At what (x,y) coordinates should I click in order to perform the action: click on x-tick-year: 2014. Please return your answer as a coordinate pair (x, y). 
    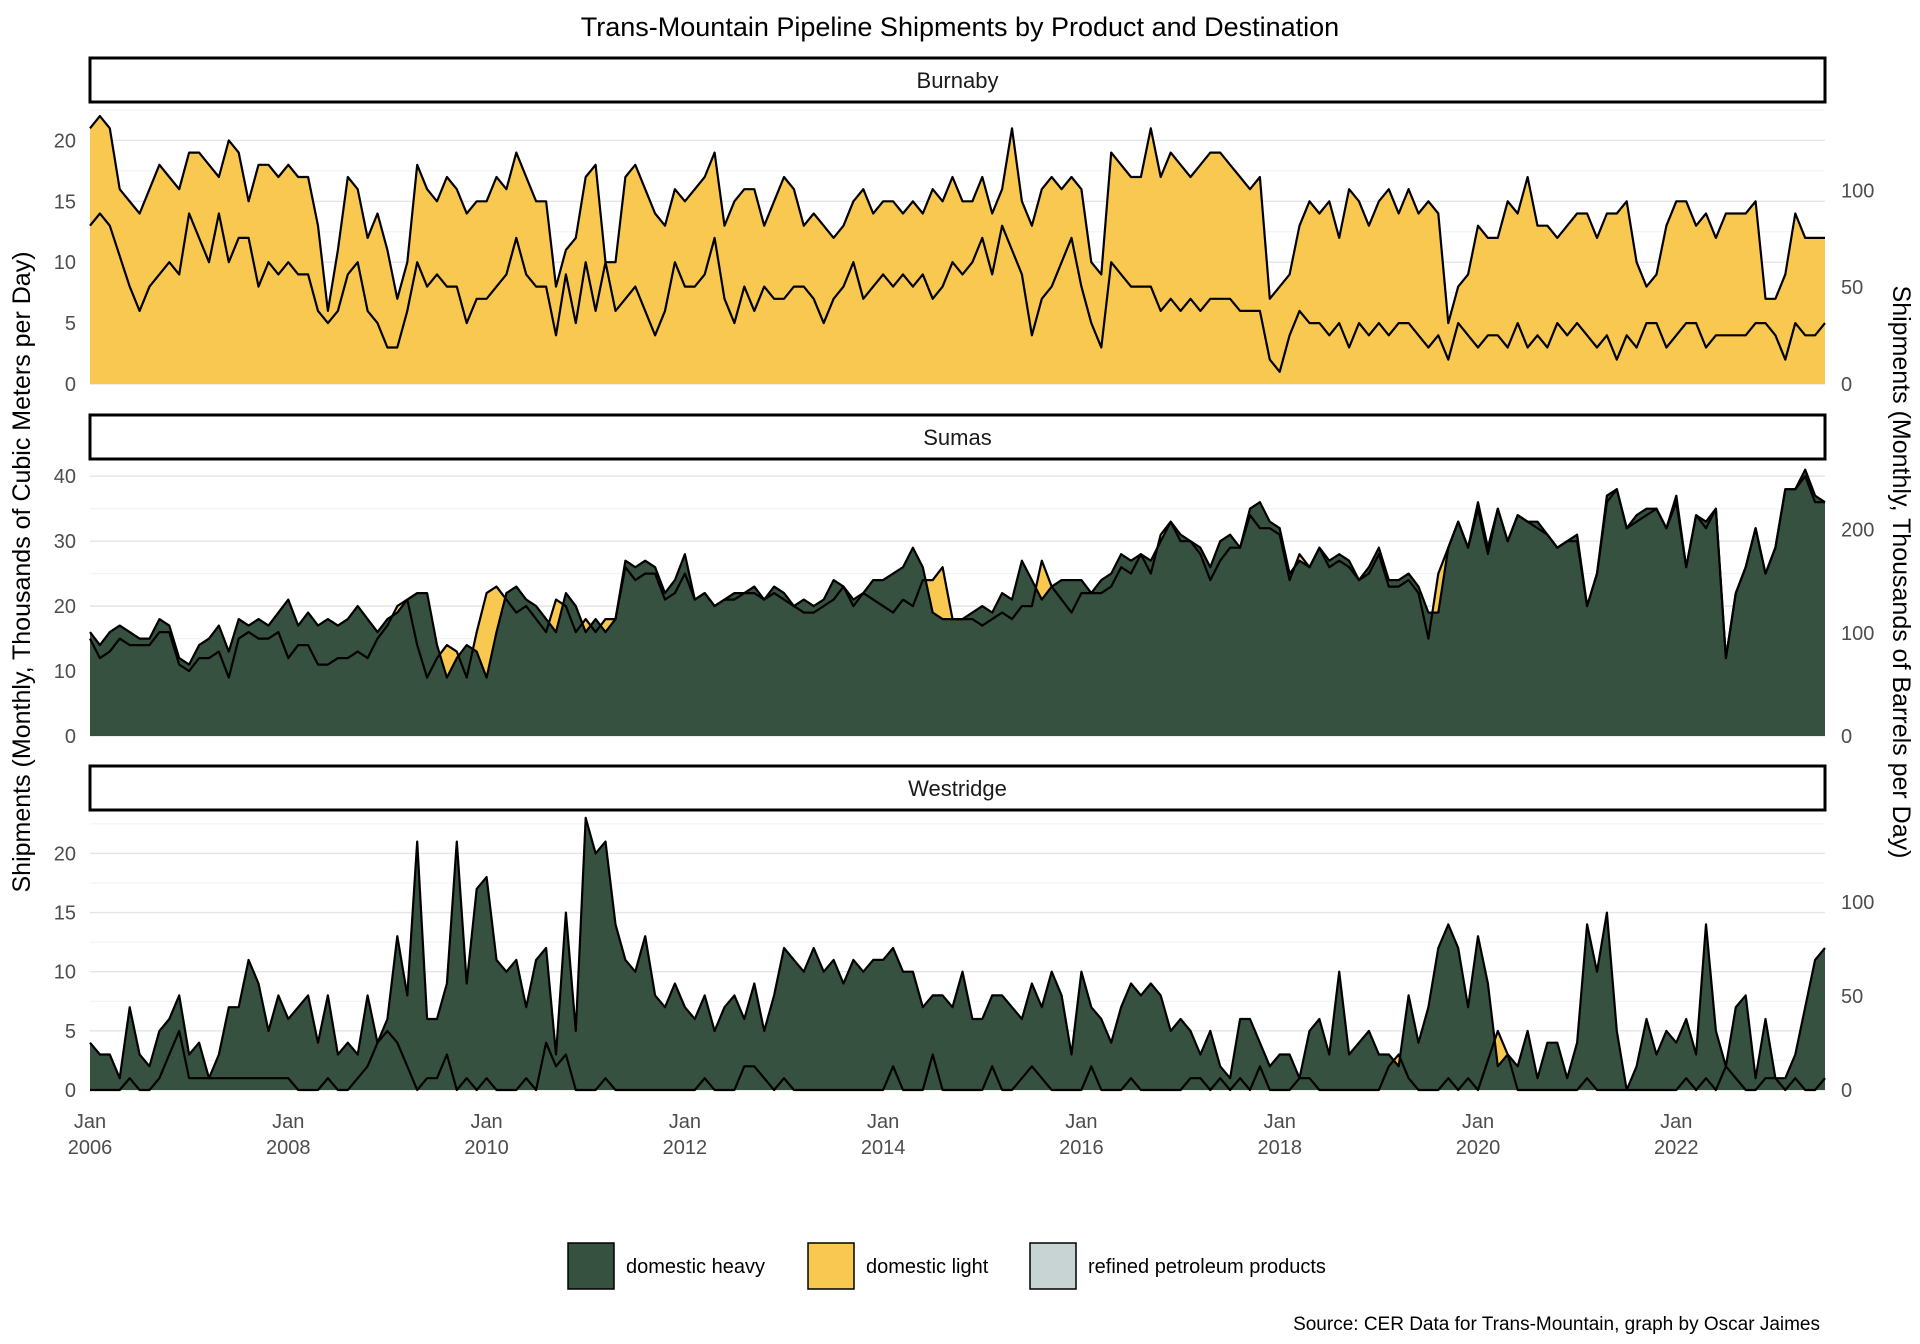
    Looking at the image, I should click on (883, 1148).